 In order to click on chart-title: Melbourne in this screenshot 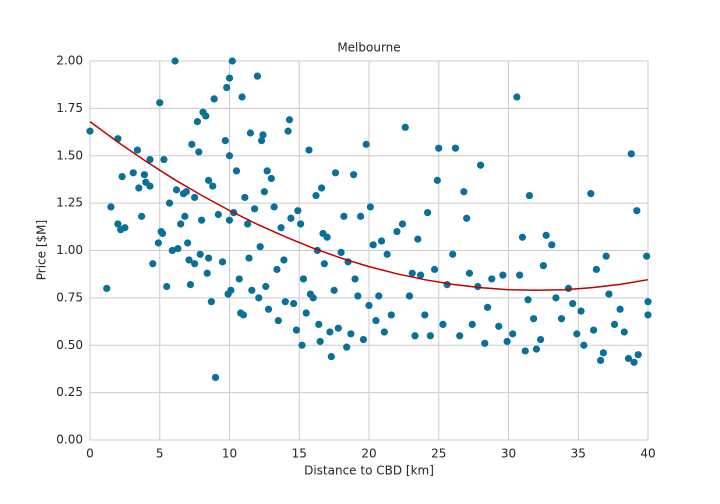, I will do `click(368, 48)`.